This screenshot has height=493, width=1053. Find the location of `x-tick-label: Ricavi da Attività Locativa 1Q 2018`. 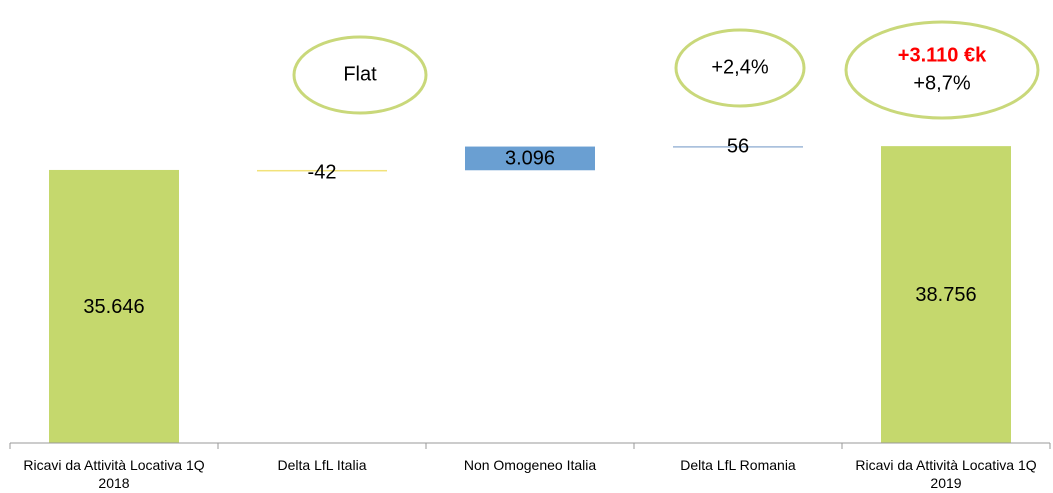

x-tick-label: Ricavi da Attività Locativa 1Q 2018 is located at coordinates (114, 474).